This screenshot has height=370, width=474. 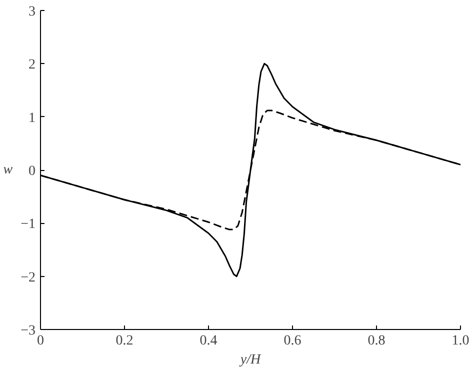 I want to click on y-tick-label: −2, so click(x=28, y=278).